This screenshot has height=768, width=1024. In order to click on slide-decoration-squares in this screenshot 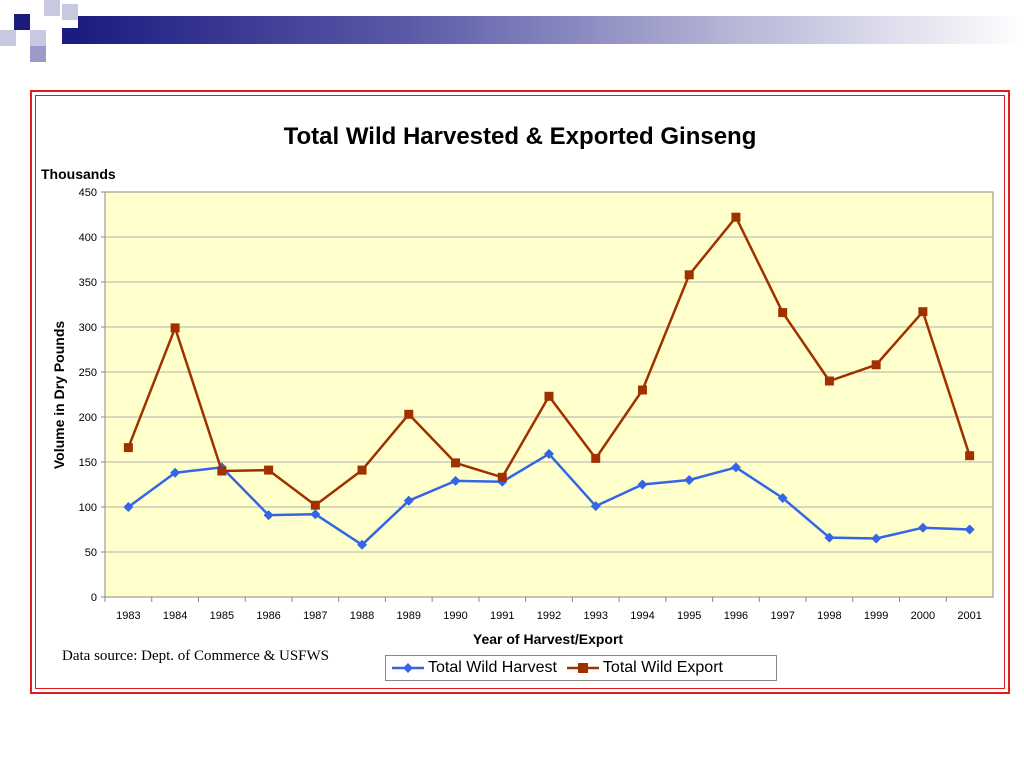, I will do `click(39, 31)`.